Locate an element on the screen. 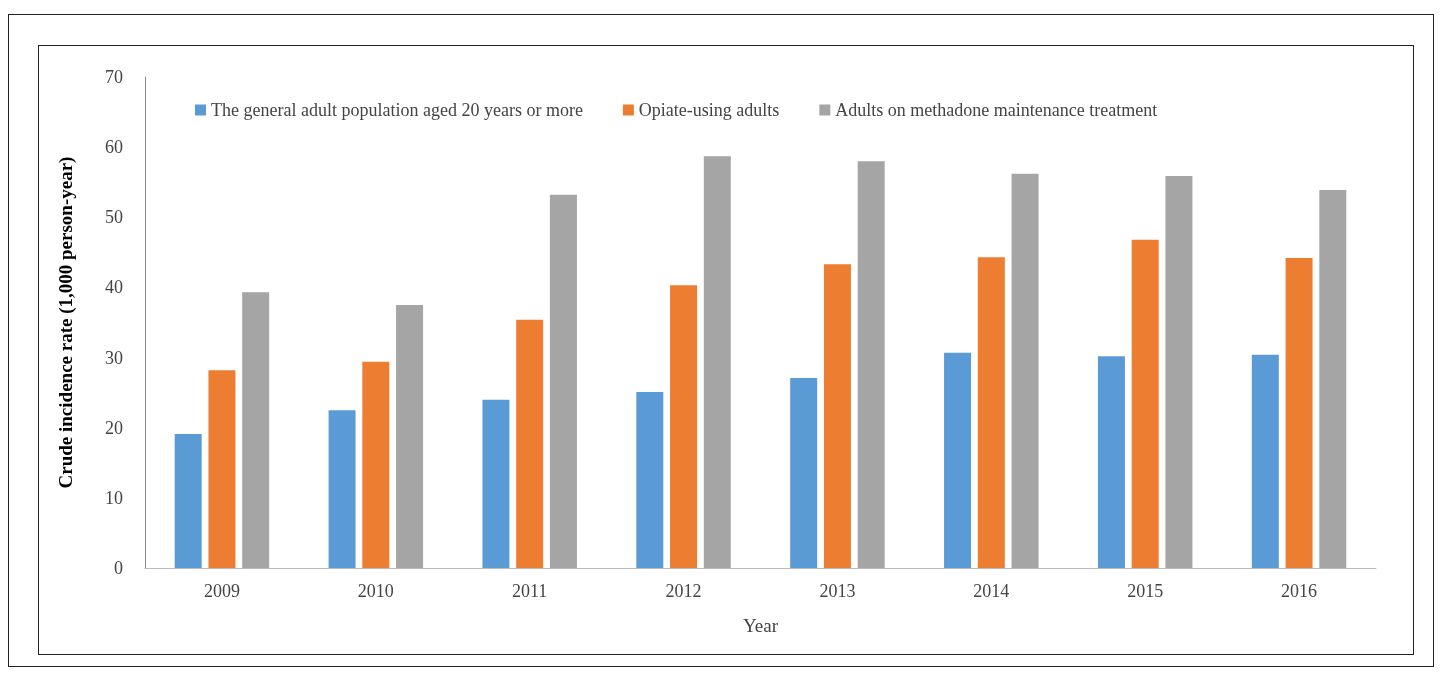 This screenshot has height=677, width=1444. legend-label: Adults on methadone maintenance treatment is located at coordinates (996, 110).